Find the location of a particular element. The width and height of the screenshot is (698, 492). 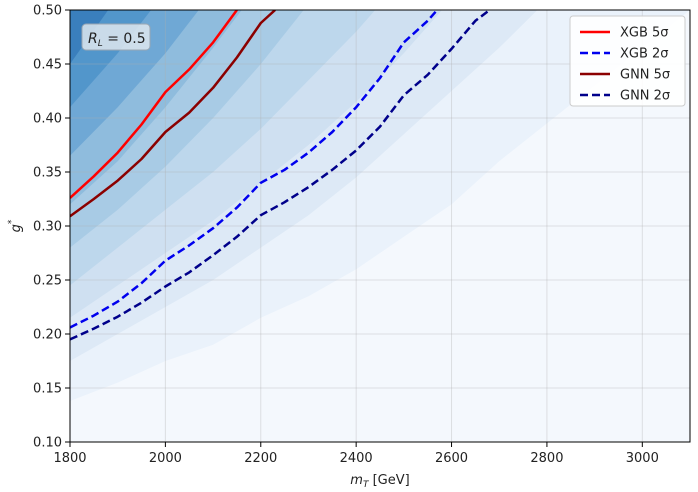

legend: XGB 5σ XGB 2σ GNN 5σ GNN 2σ is located at coordinates (627, 61).